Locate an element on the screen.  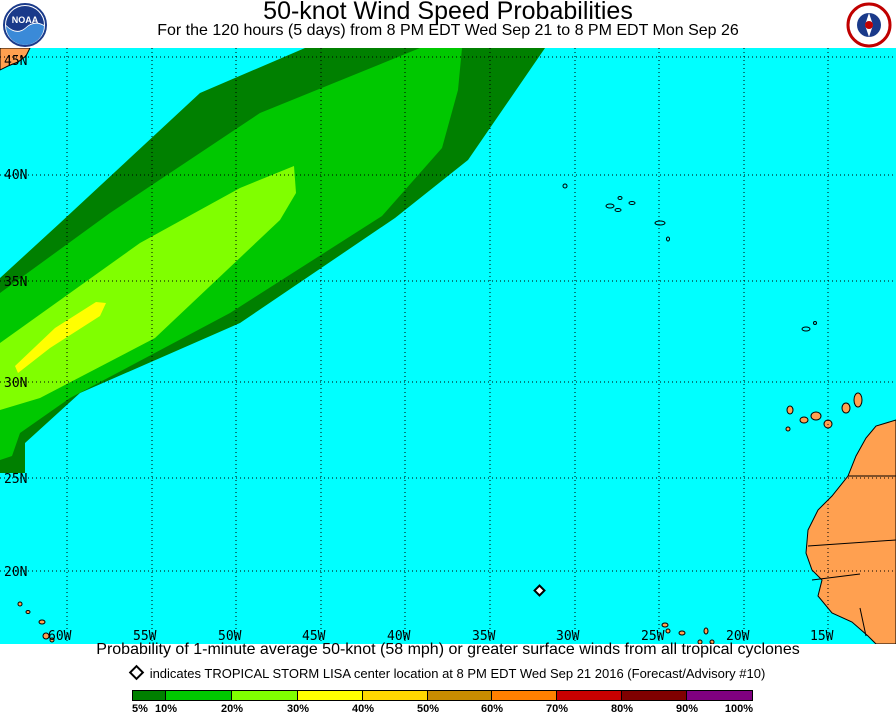
legend-label: 70% is located at coordinates (557, 709).